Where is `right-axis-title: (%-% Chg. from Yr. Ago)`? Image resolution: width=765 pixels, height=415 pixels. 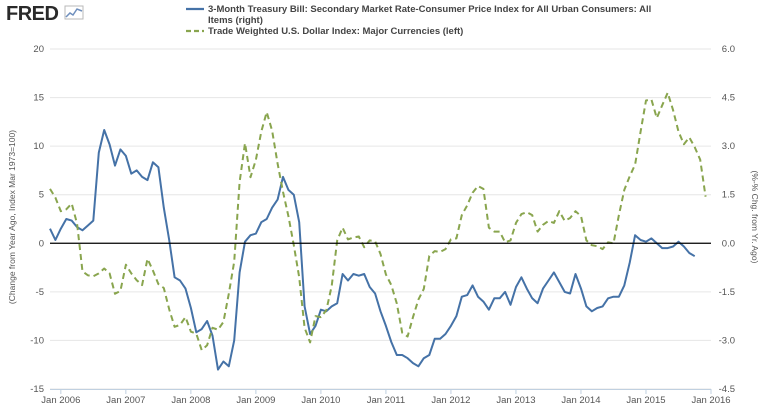 right-axis-title: (%-% Chg. from Yr. Ago) is located at coordinates (755, 217).